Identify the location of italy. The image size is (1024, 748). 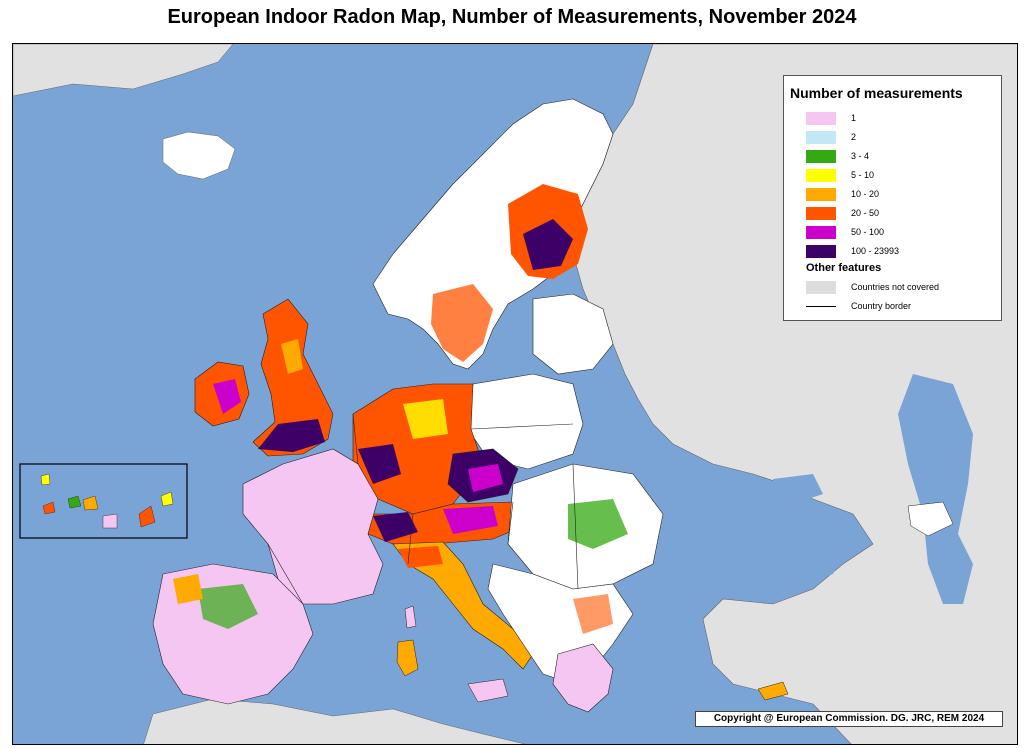
(463, 605).